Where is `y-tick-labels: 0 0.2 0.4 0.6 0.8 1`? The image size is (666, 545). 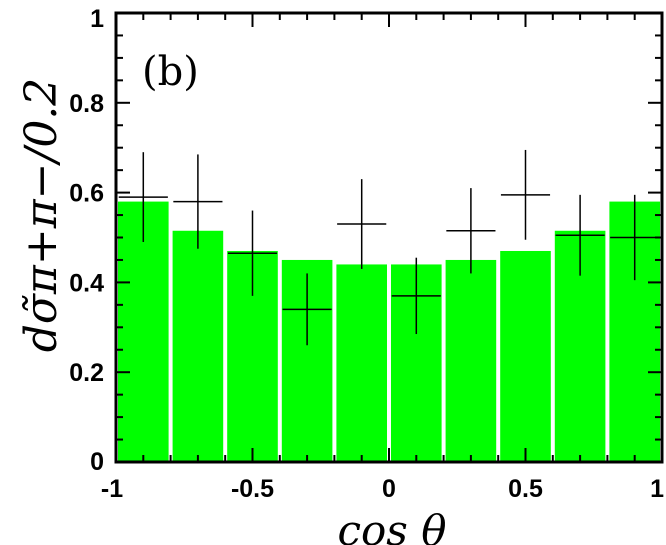
y-tick-labels: 0 0.2 0.4 0.6 0.8 1 is located at coordinates (86, 240).